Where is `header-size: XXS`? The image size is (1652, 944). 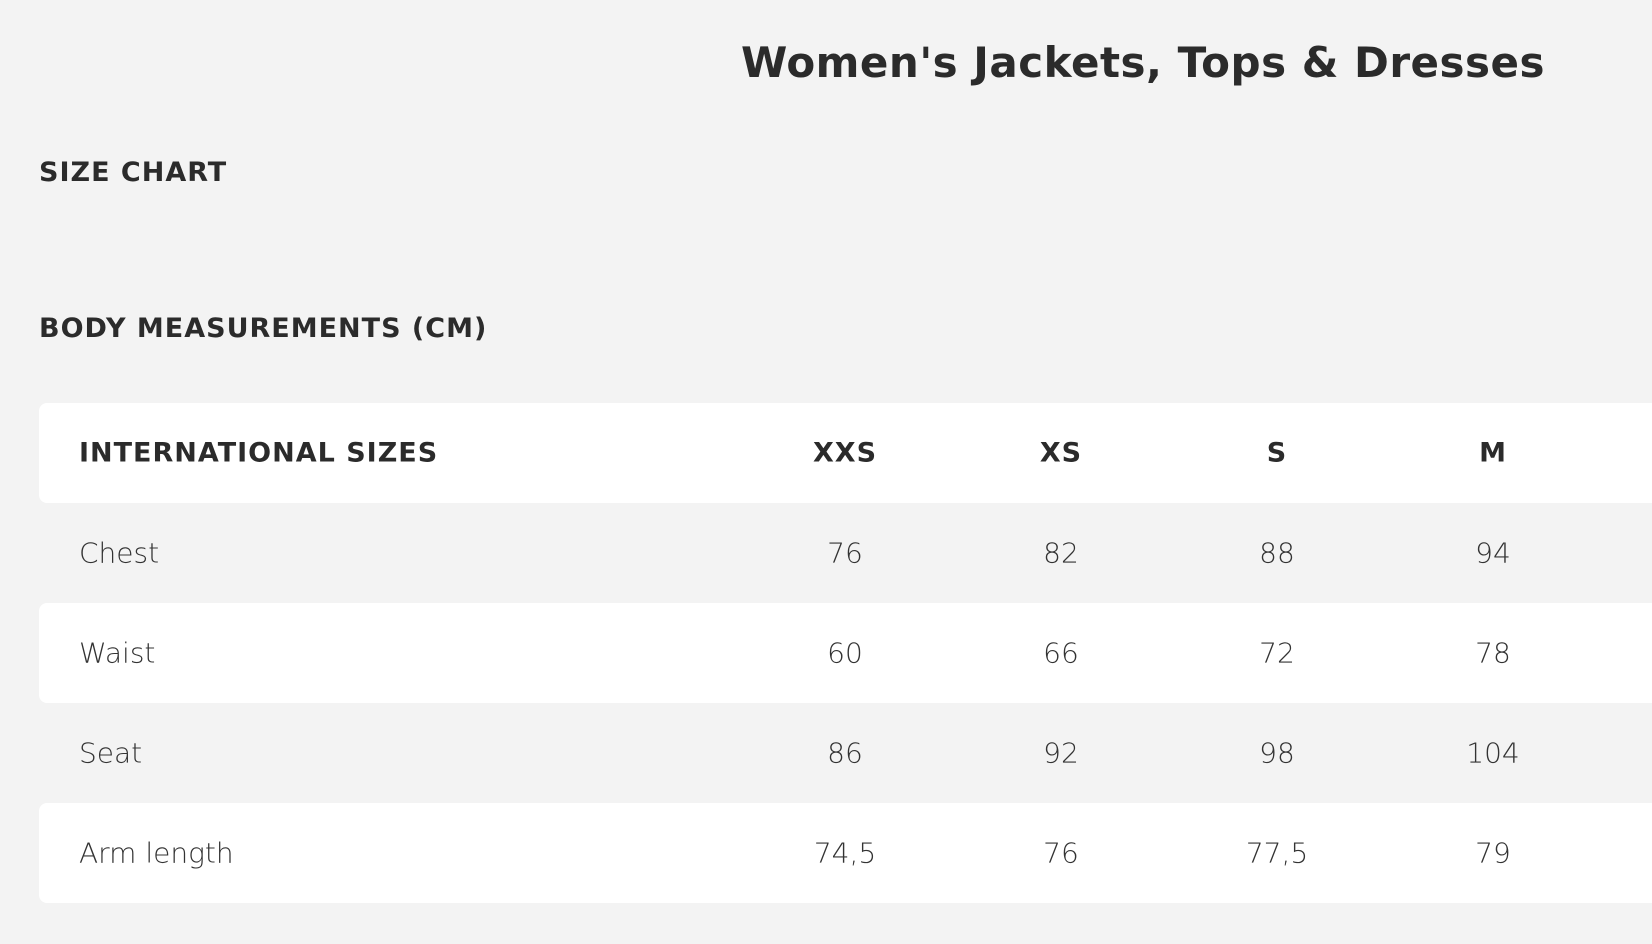 header-size: XXS is located at coordinates (845, 453).